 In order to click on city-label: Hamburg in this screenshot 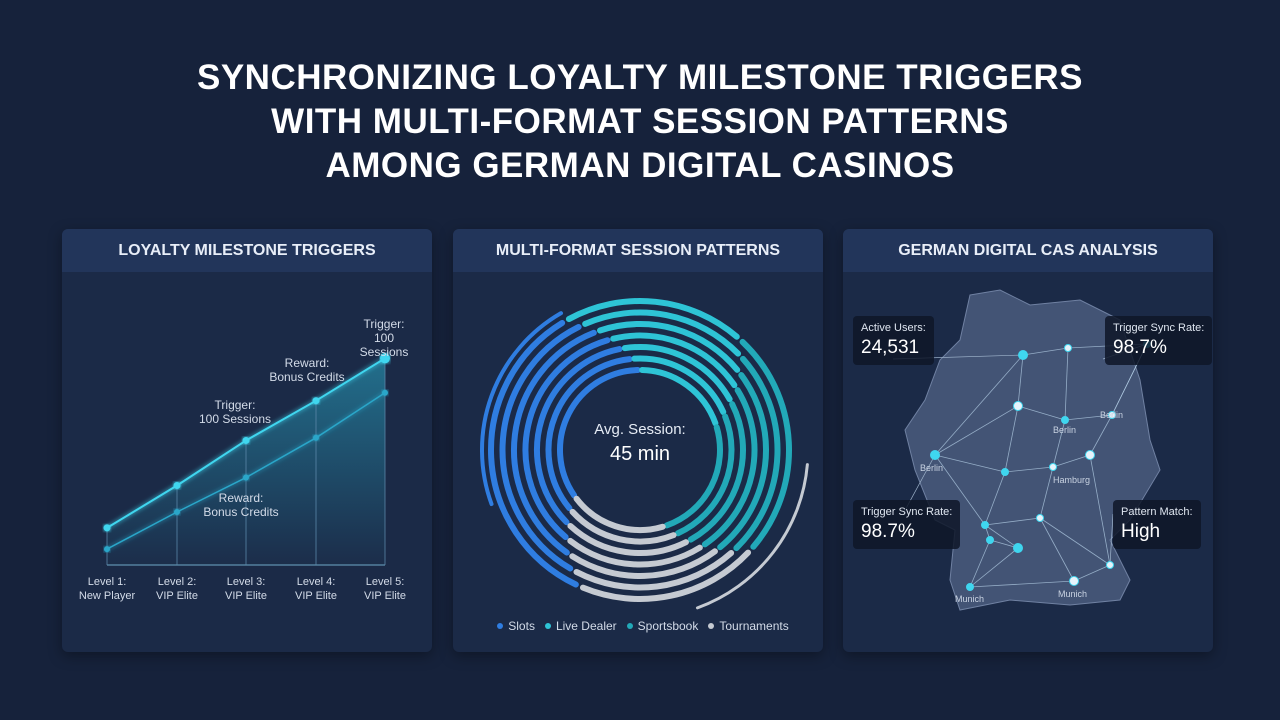, I will do `click(1072, 480)`.